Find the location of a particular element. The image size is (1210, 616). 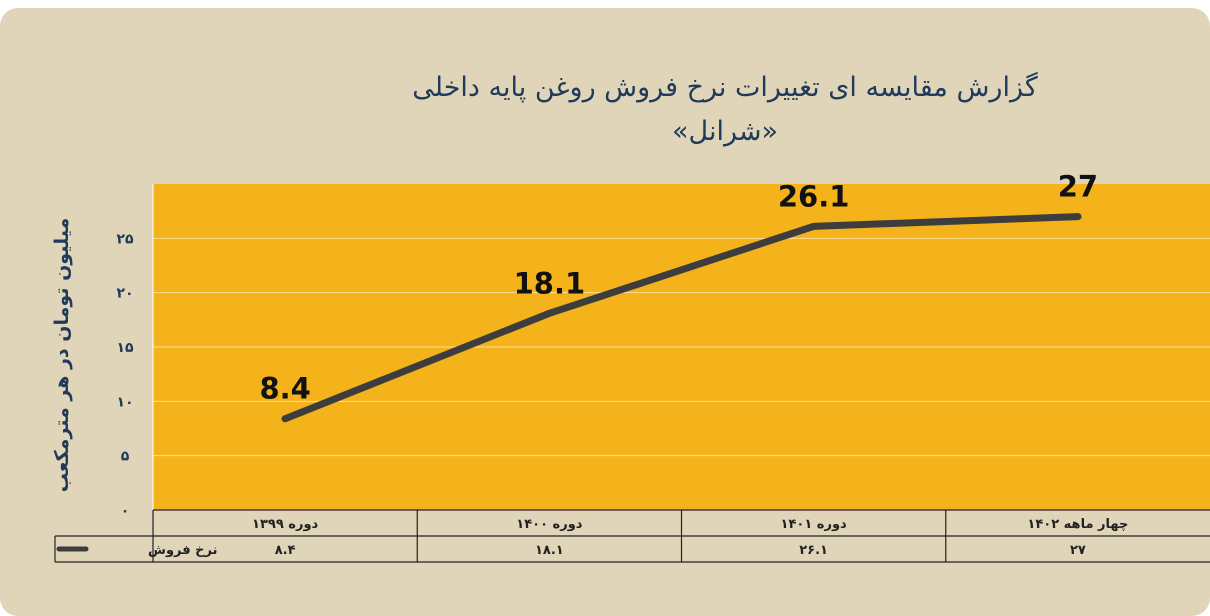

y-tick-label: ۰ is located at coordinates (125, 511).